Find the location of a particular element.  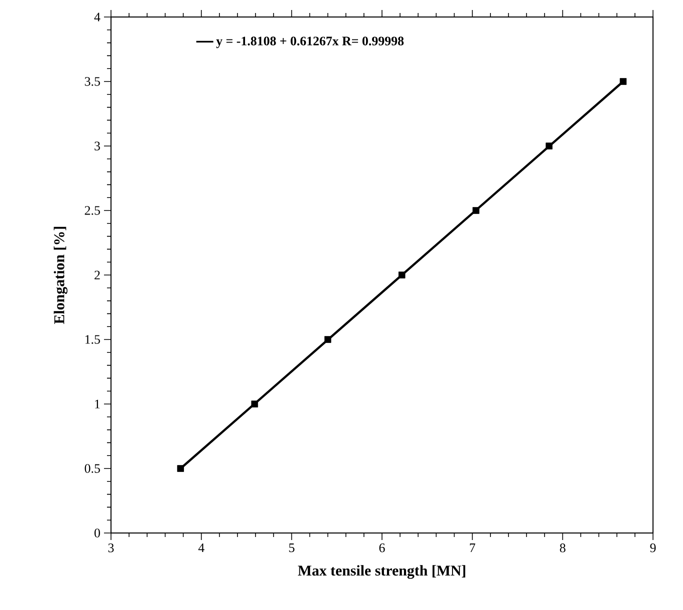

y-tick-label: 0.5 is located at coordinates (92, 468).